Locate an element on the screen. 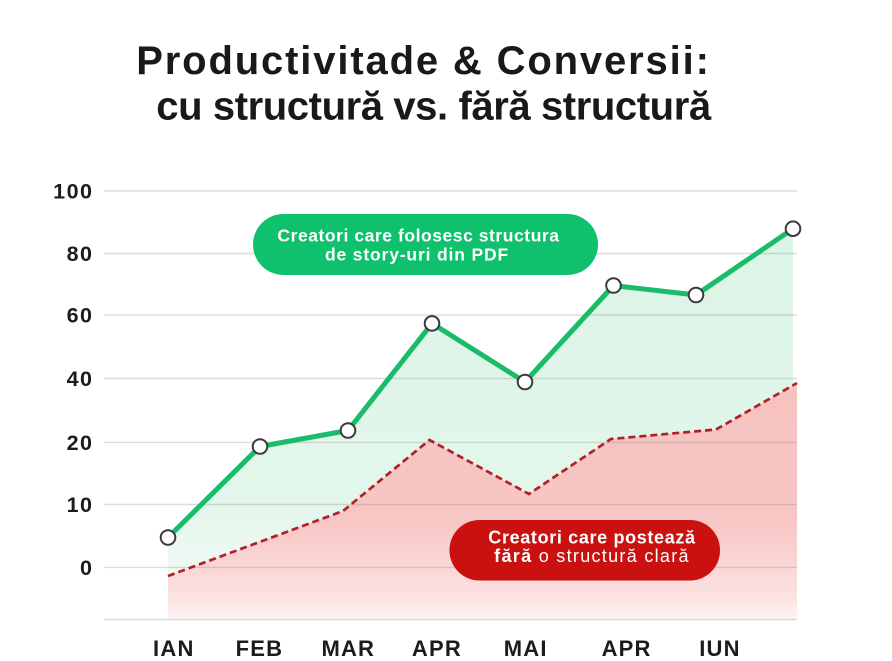 The height and width of the screenshot is (661, 892). svg-text: MAR is located at coordinates (348, 648).